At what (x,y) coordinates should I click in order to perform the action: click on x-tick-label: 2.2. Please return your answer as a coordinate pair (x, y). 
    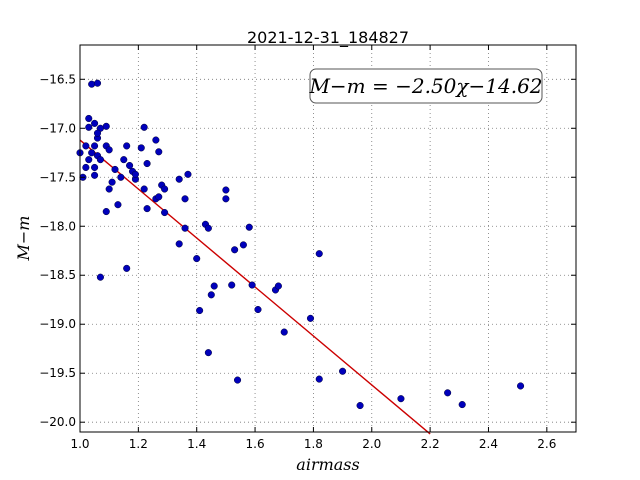
    Looking at the image, I should click on (430, 444).